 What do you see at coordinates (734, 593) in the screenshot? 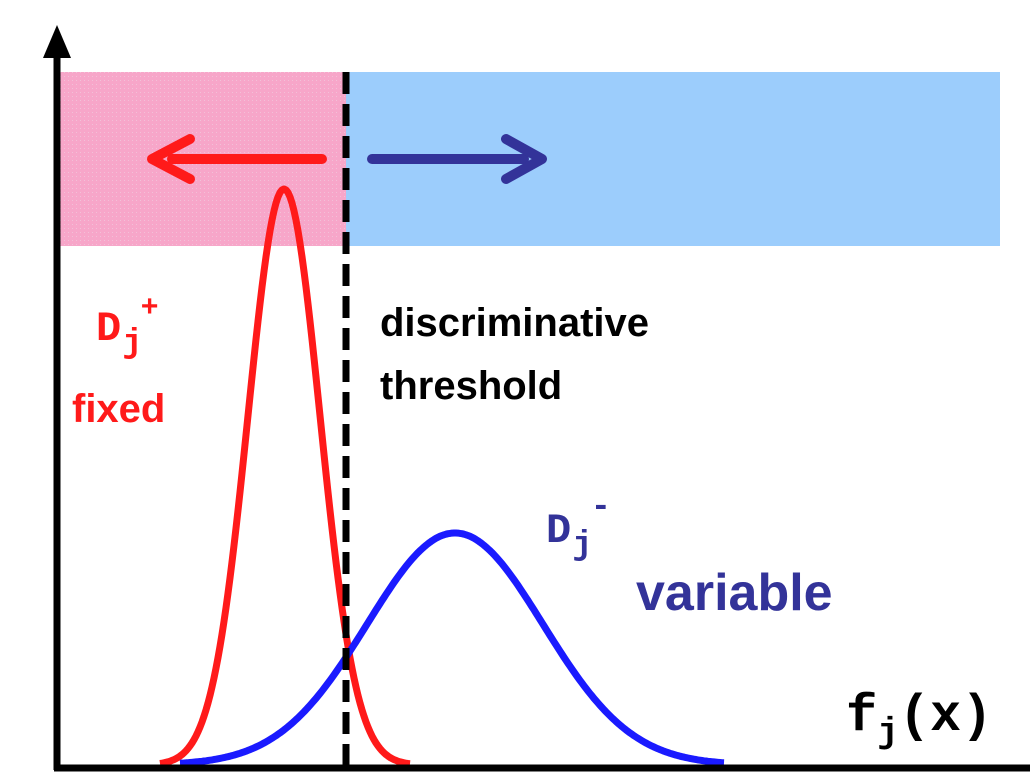
I see `negative-label: variable` at bounding box center [734, 593].